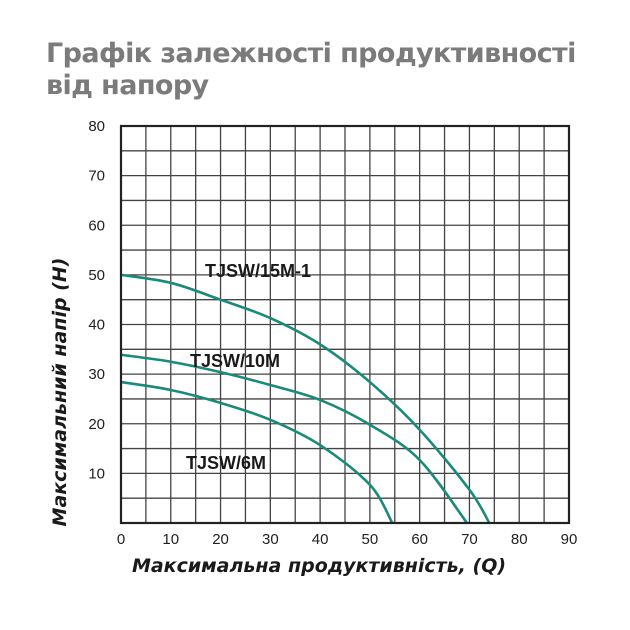 The image size is (630, 630). What do you see at coordinates (96, 176) in the screenshot?
I see `y-tick-label: 70` at bounding box center [96, 176].